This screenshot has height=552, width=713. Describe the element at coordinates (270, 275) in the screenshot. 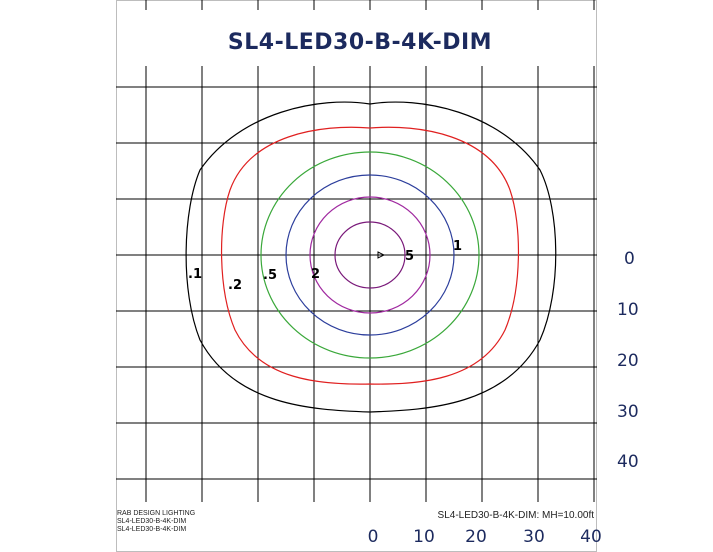

I see `contour-label: .5` at that location.